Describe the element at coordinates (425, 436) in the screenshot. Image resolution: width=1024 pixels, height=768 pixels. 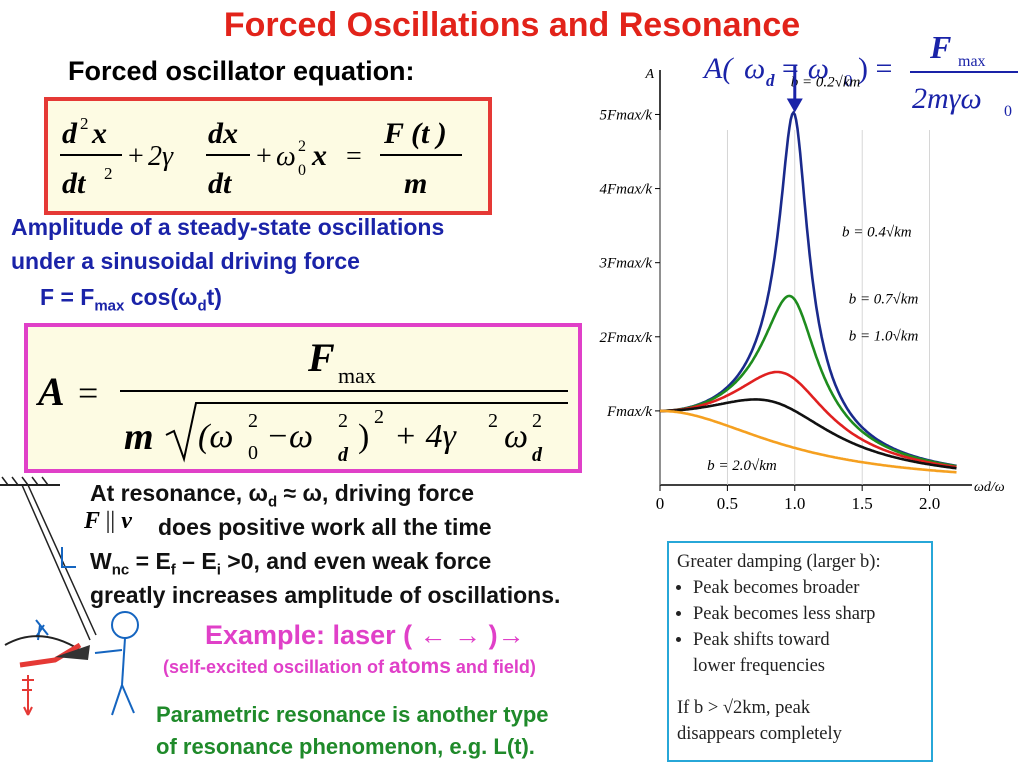
I see `eq2-plus: + 4γ` at that location.